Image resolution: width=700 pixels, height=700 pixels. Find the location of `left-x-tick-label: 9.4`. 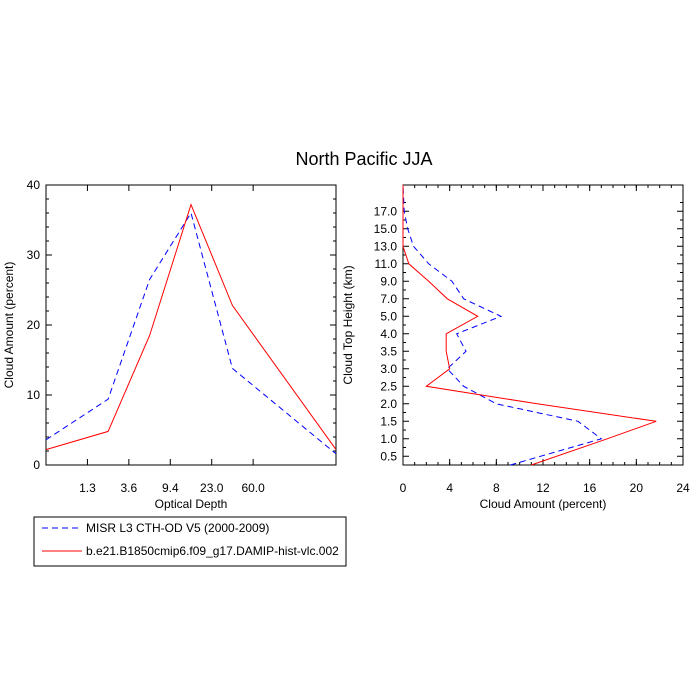

left-x-tick-label: 9.4 is located at coordinates (170, 488).